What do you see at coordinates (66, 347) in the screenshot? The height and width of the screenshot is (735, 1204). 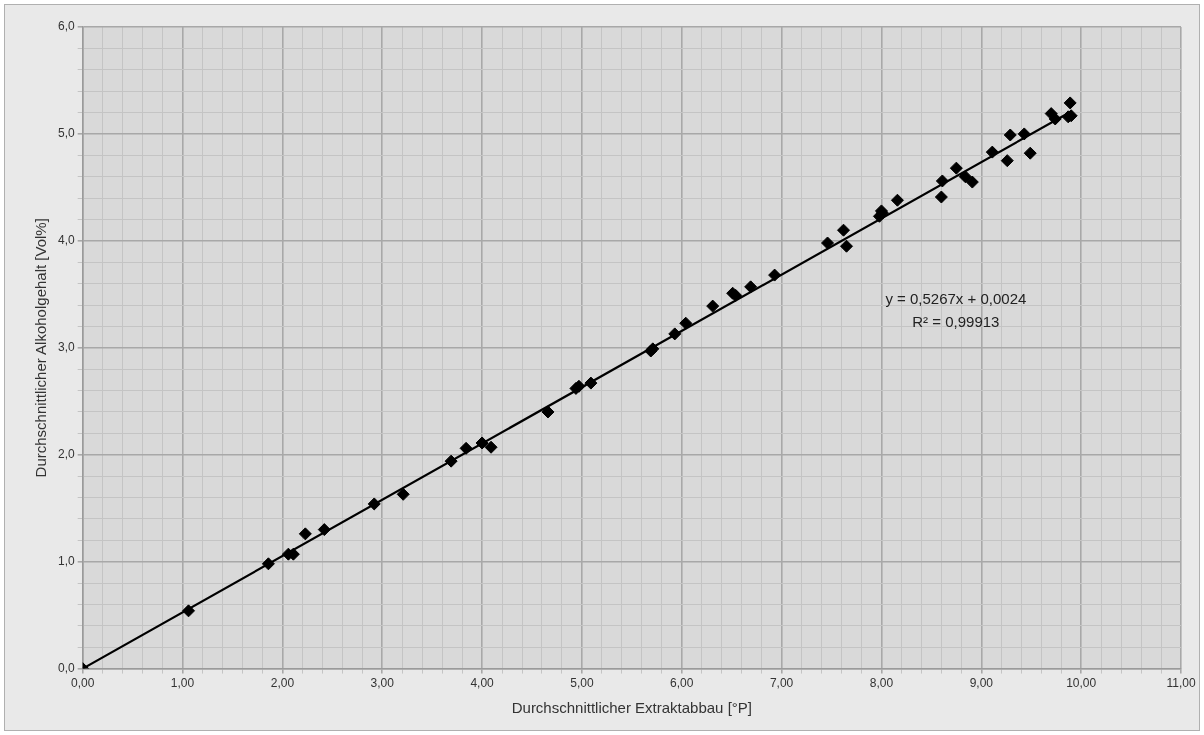 I see `y-tick-label: 3,0` at bounding box center [66, 347].